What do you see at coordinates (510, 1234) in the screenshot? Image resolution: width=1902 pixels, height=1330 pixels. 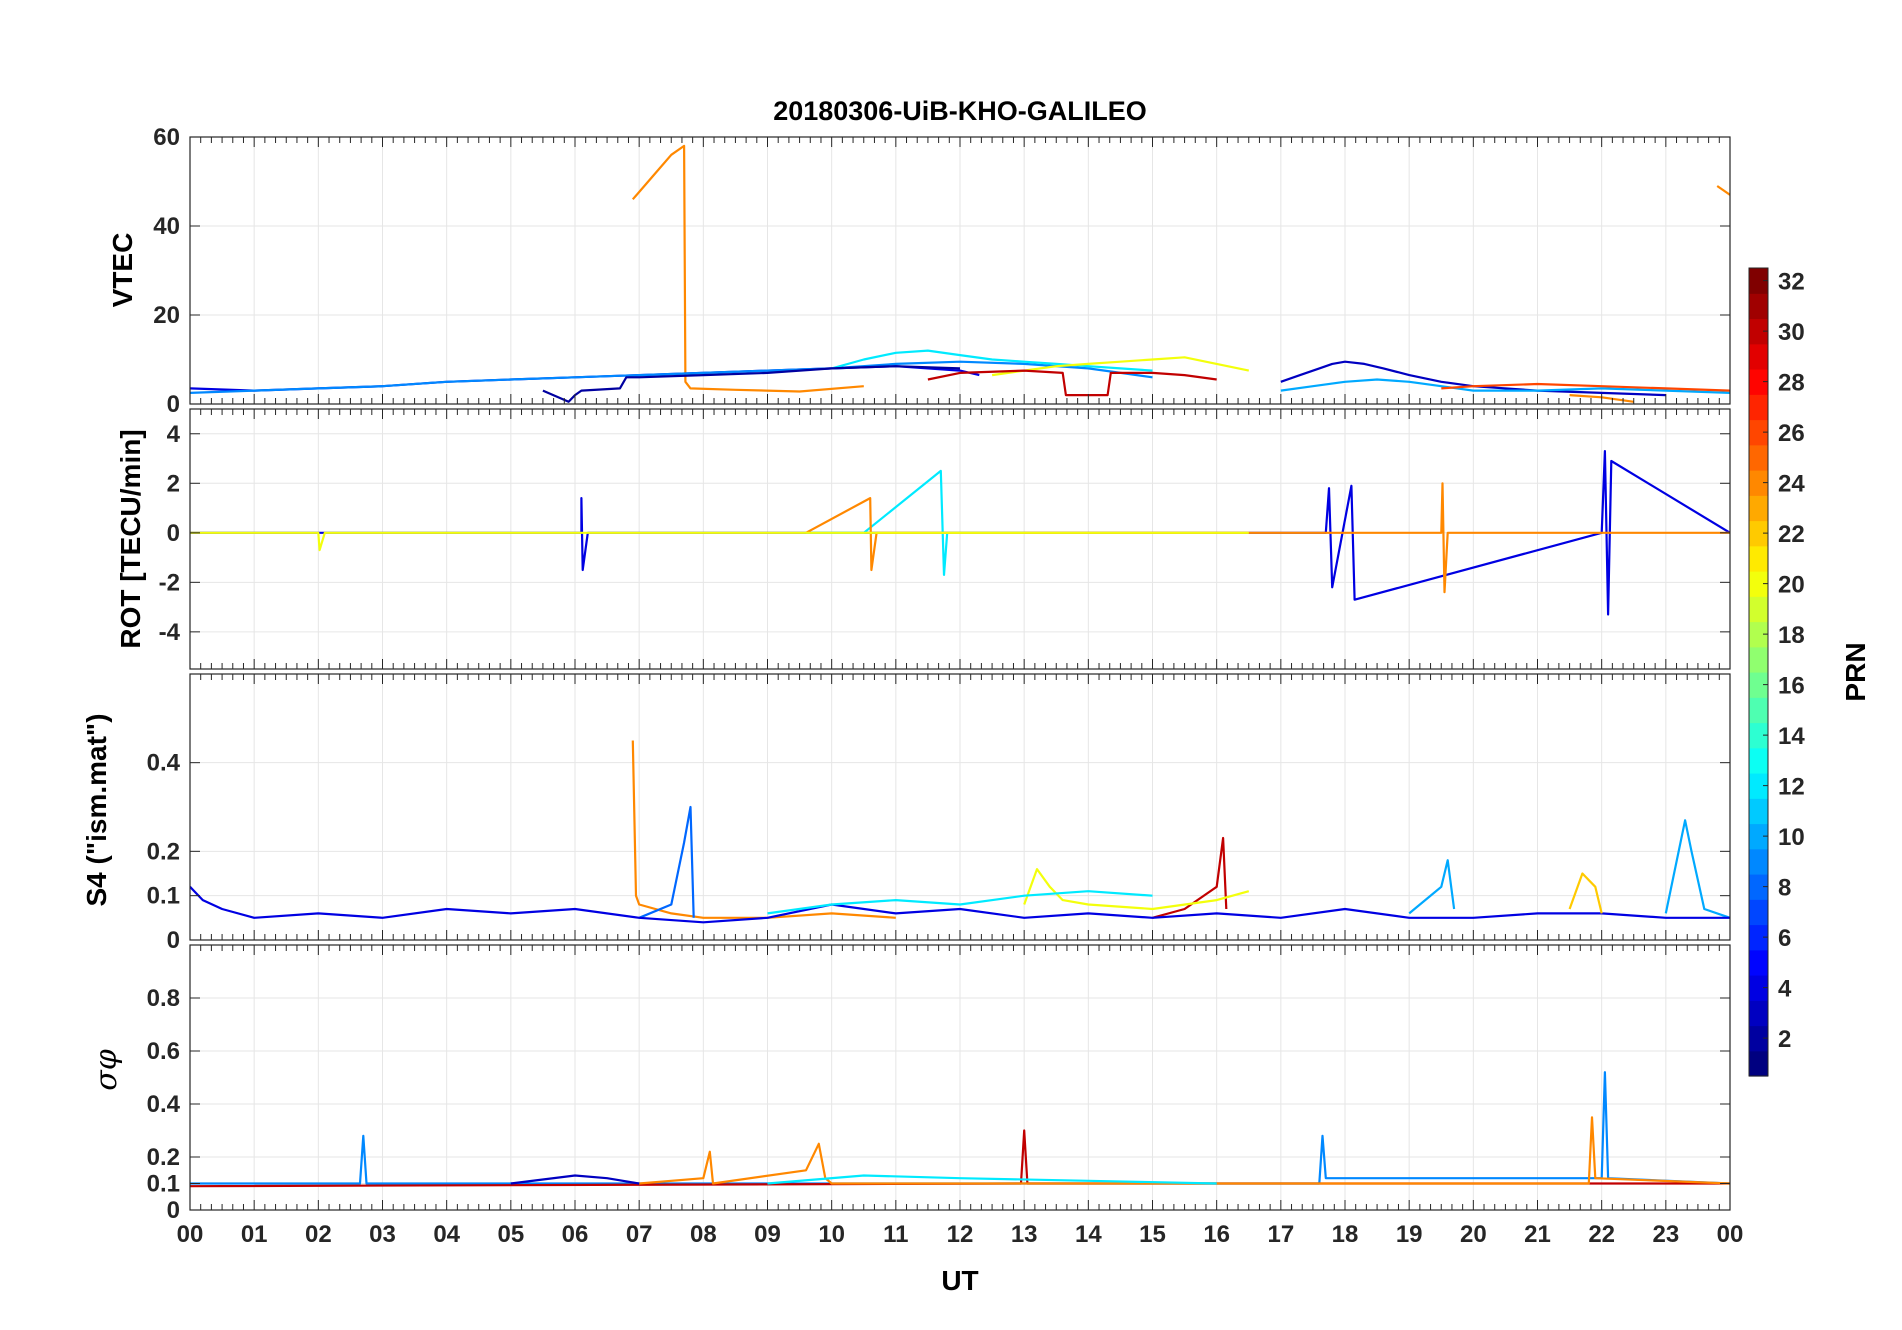 I see `x-tick-label: 05` at bounding box center [510, 1234].